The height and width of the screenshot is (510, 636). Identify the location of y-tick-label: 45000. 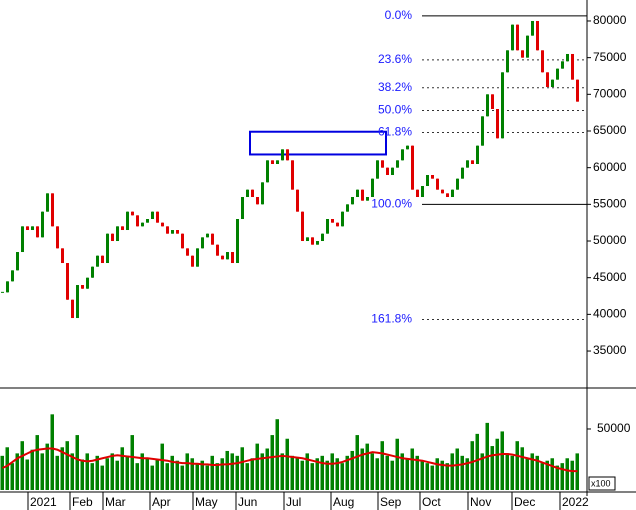
(610, 277).